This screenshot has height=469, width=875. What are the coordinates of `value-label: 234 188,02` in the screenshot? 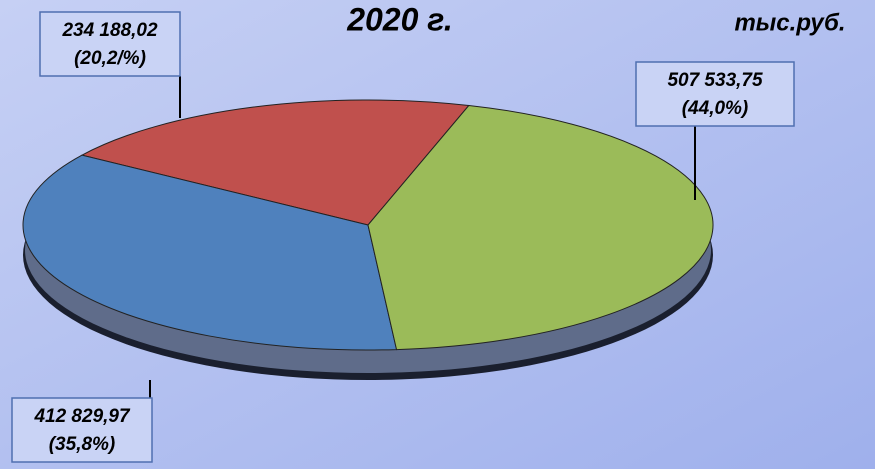 It's located at (109, 30).